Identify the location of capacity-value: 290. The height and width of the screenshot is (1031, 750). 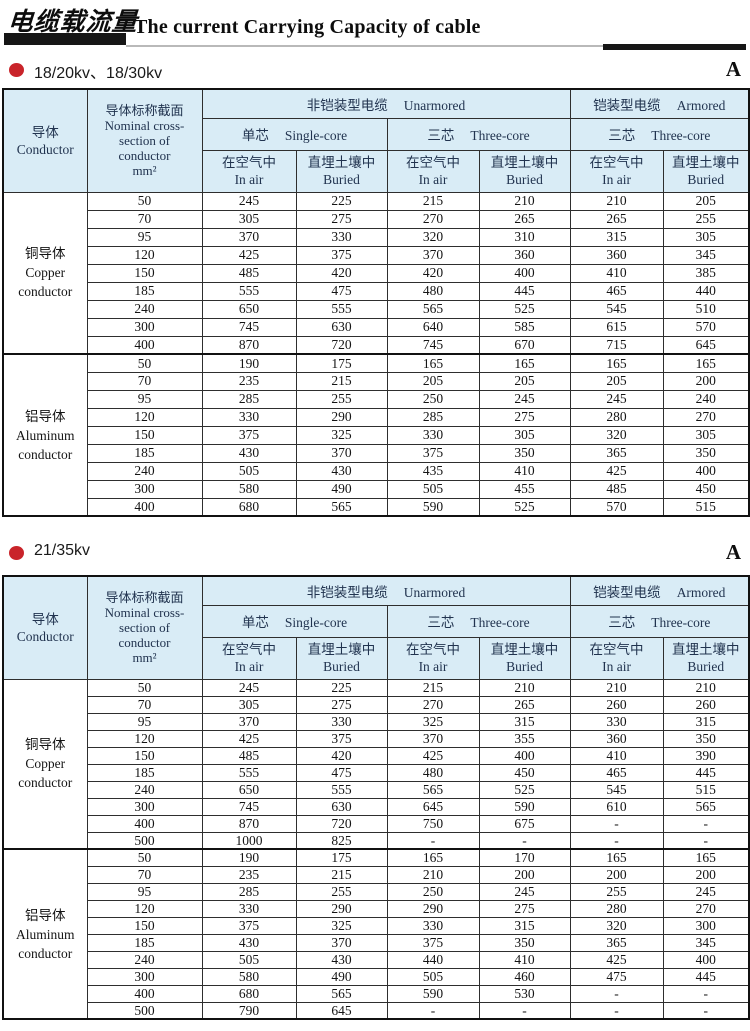
(341, 908).